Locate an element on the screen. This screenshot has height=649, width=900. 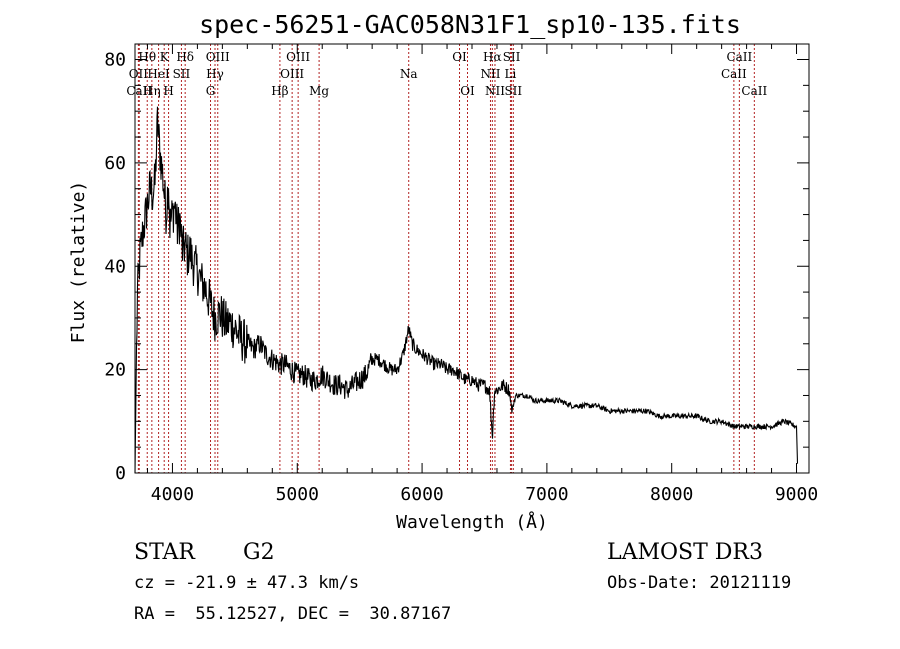
y-axis-label: Flux (relative) is located at coordinates (78, 262).